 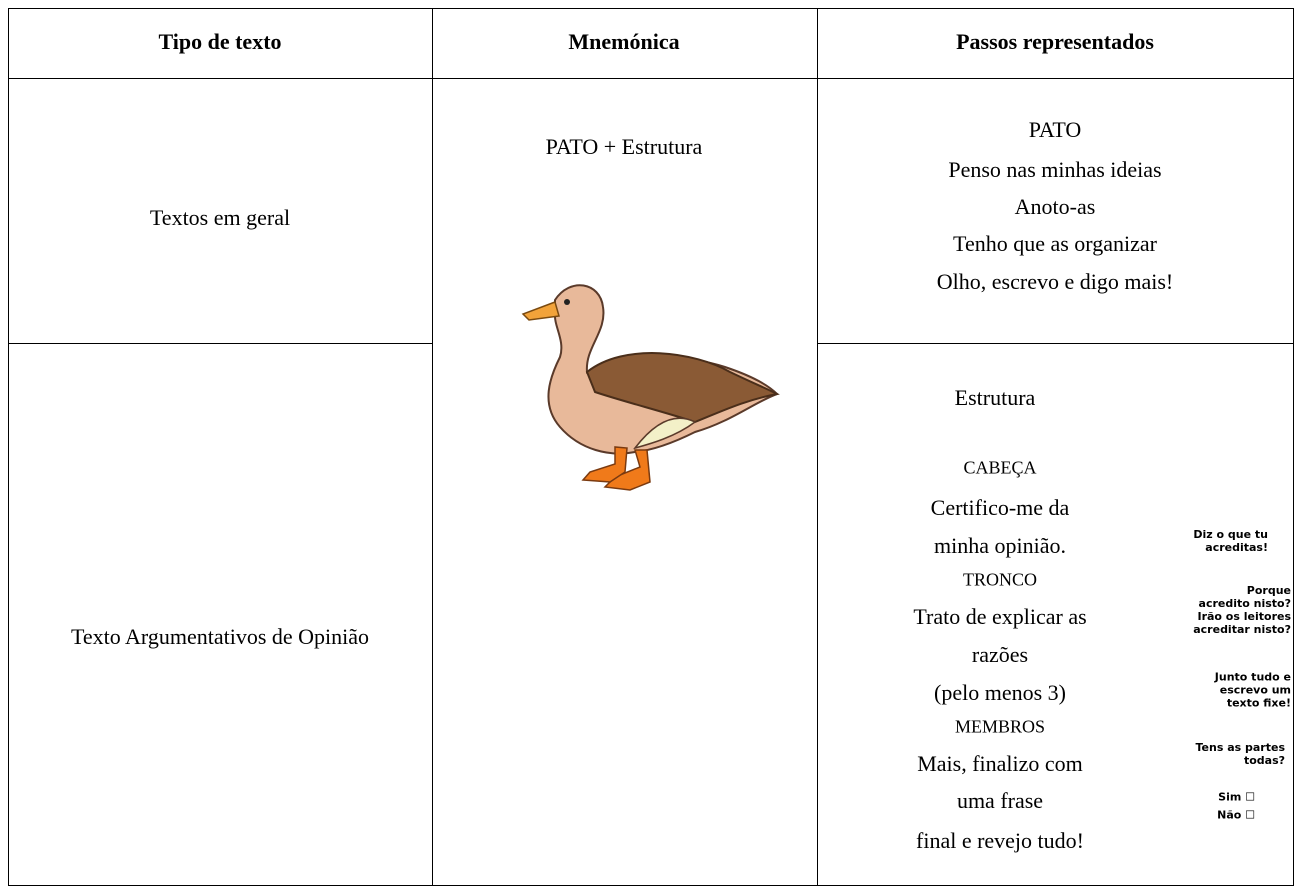 What do you see at coordinates (650, 387) in the screenshot?
I see `duck-illustration` at bounding box center [650, 387].